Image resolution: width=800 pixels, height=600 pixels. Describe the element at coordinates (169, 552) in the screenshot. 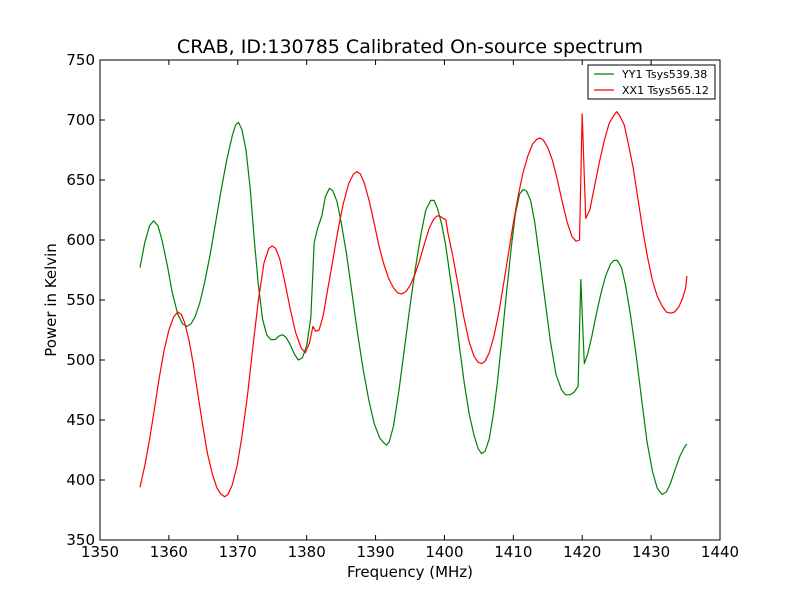

I see `x-tick-label: 1360` at that location.